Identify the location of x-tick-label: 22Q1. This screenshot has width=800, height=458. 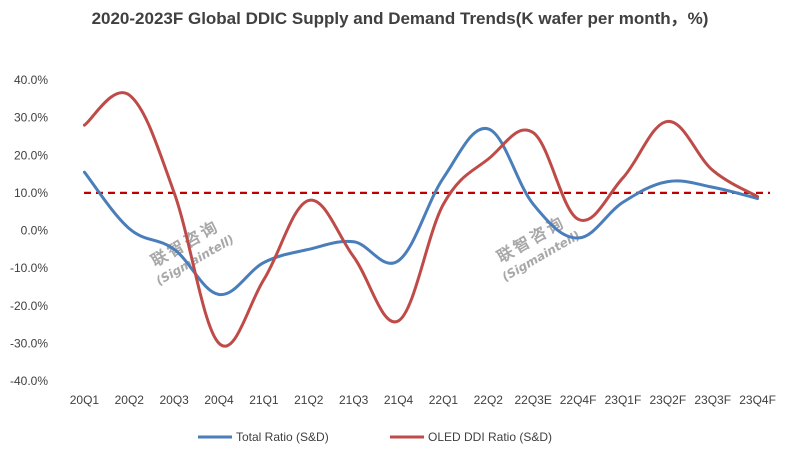
(444, 400).